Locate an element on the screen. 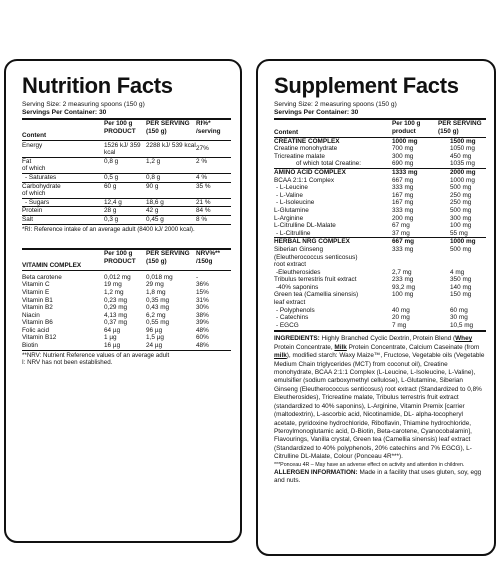 Image resolution: width=500 pixels, height=585 pixels. vitamin-cell-per100: 0,012 mg is located at coordinates (125, 275).